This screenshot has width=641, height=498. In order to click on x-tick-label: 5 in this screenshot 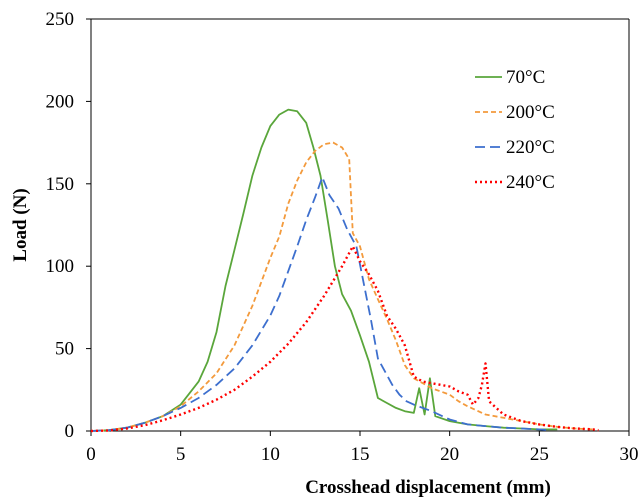, I will do `click(181, 454)`.